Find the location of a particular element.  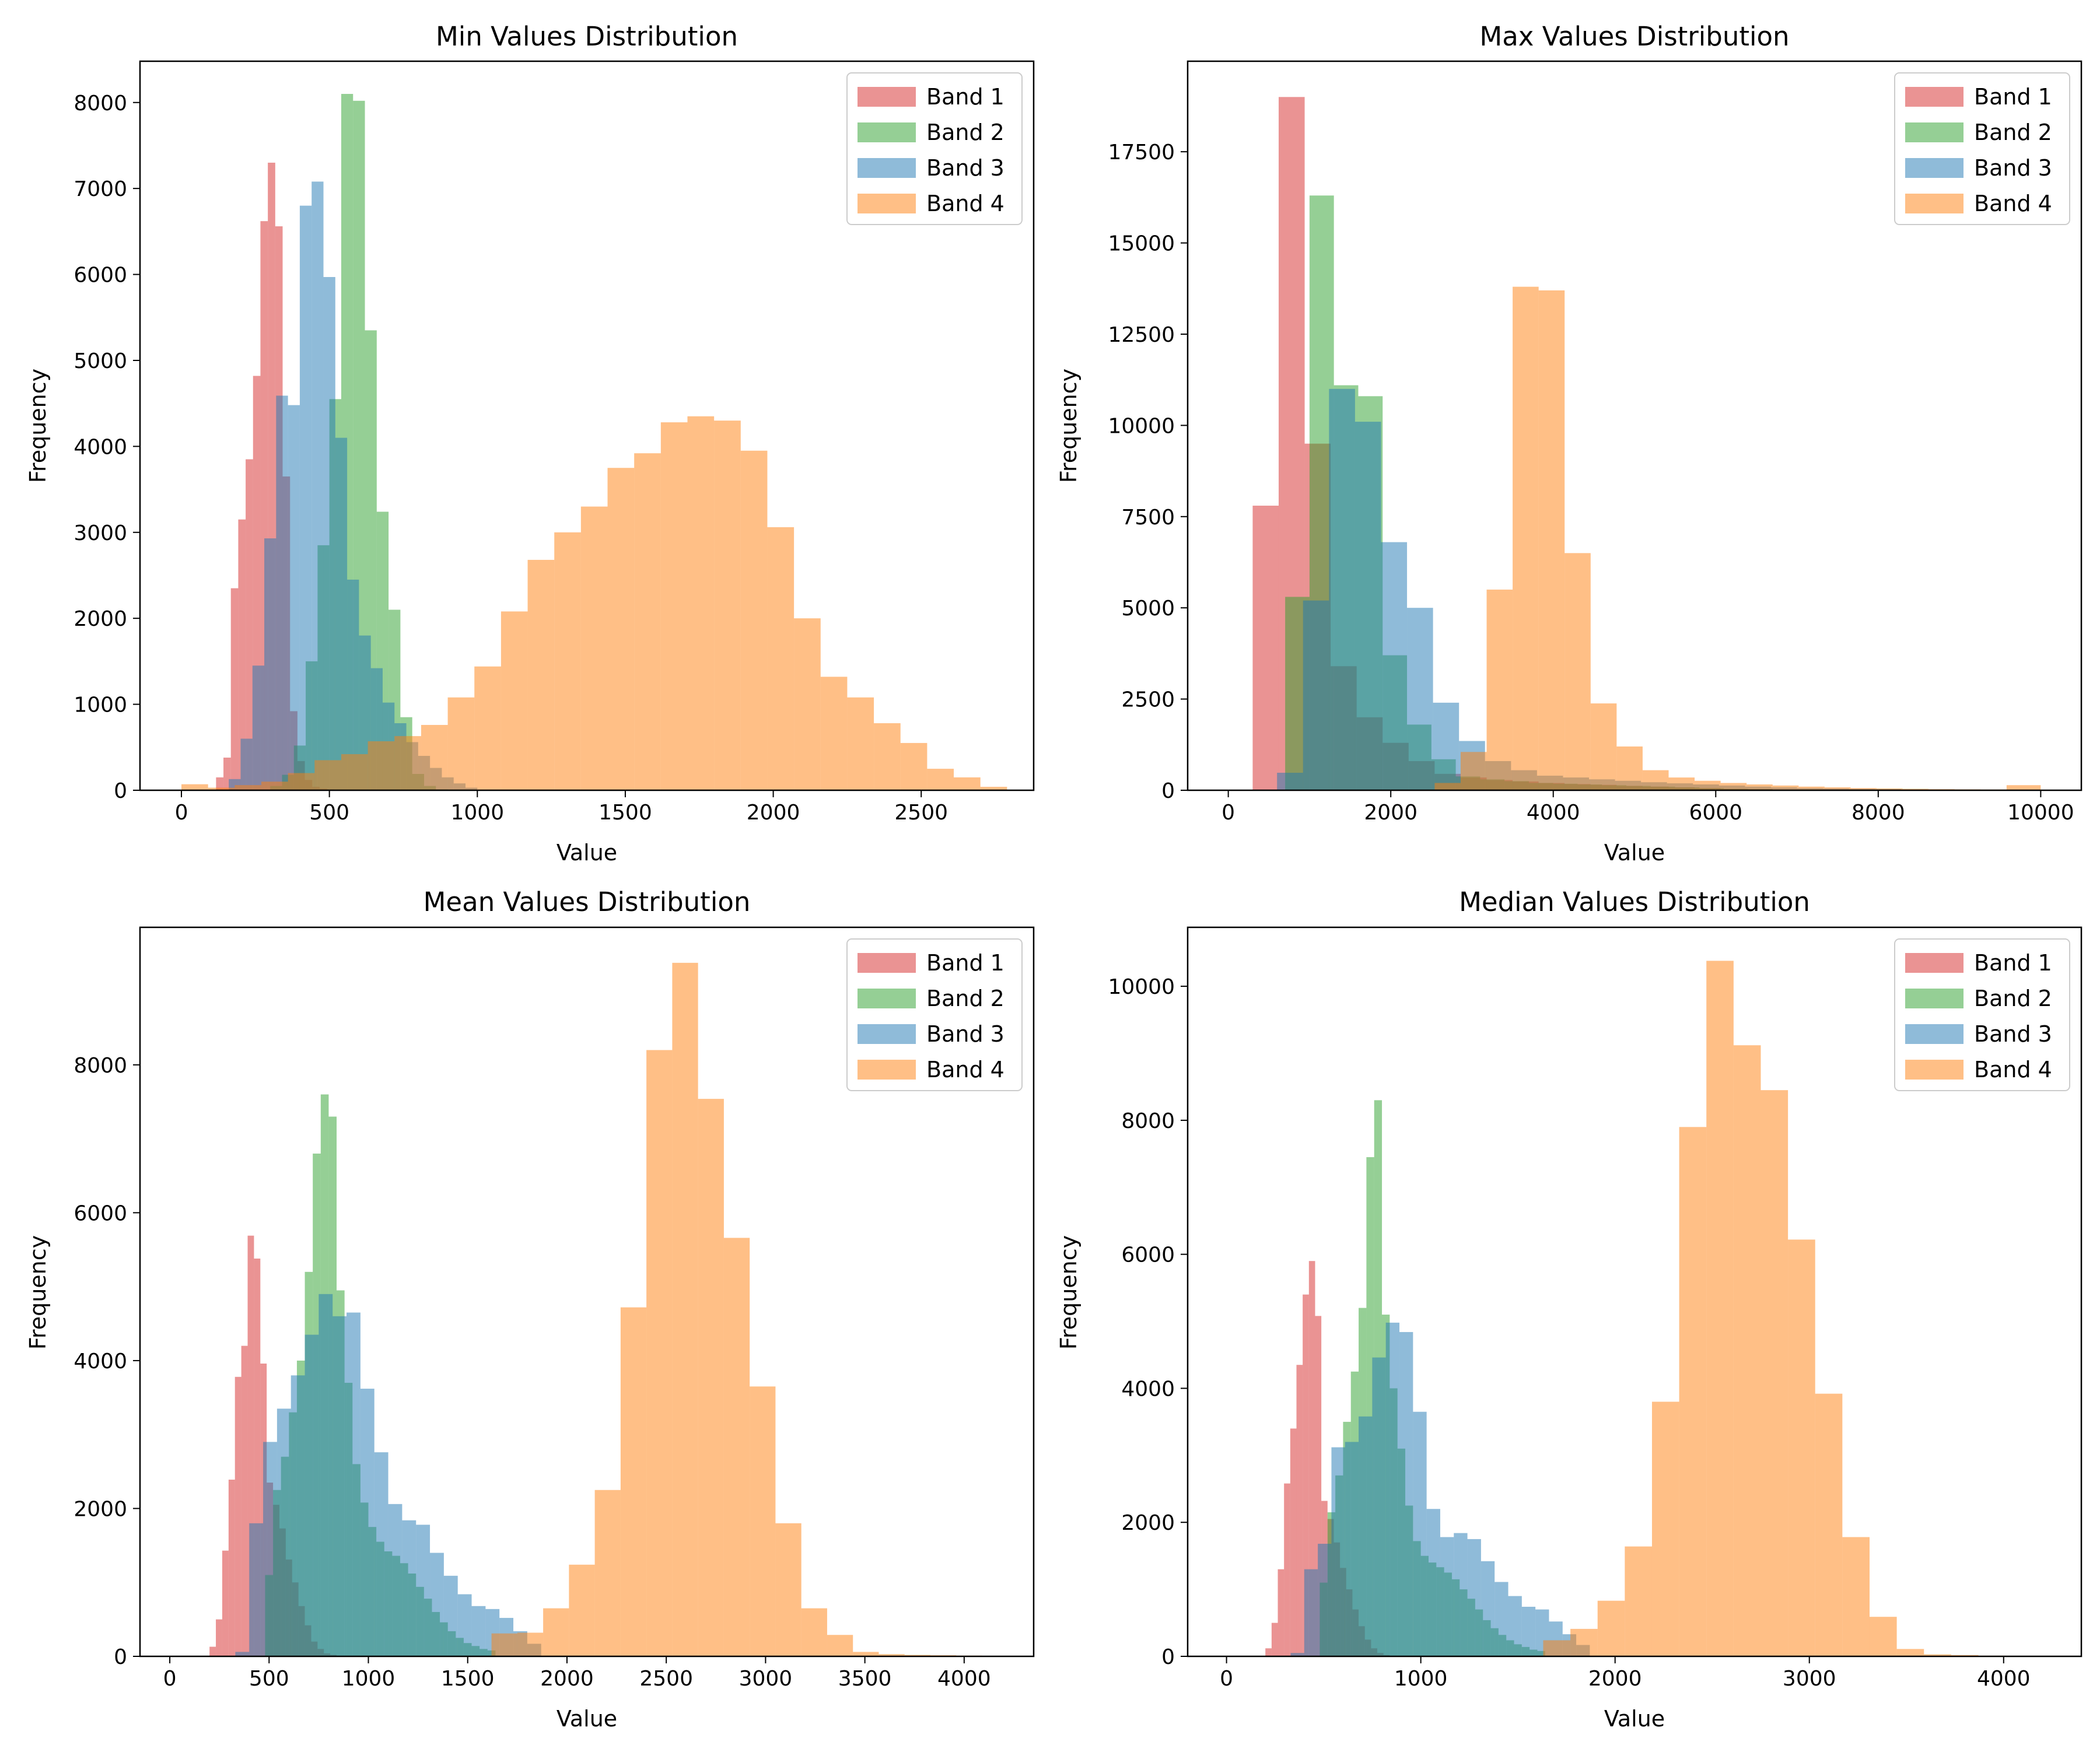

x-tick-label: 2000 is located at coordinates (1615, 1679).